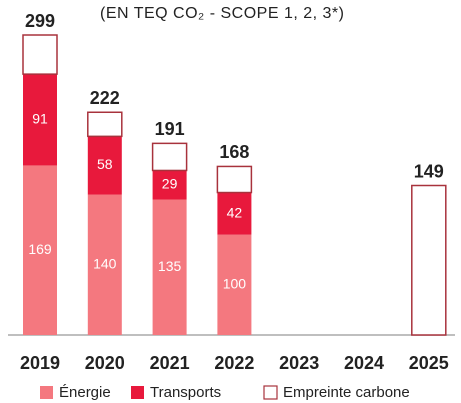 This screenshot has width=461, height=403. I want to click on value-label: 169, so click(40, 249).